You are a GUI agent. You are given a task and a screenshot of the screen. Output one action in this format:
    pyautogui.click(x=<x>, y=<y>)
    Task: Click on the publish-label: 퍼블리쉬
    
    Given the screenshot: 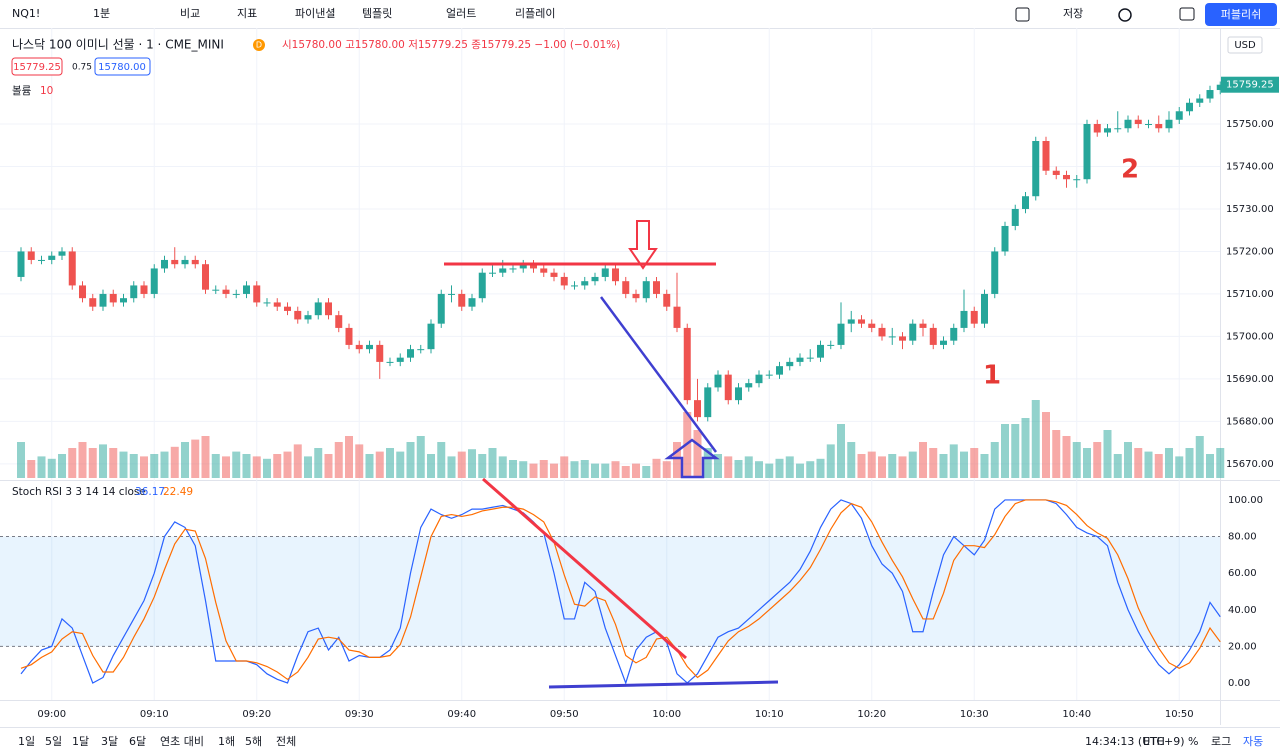 What is the action you would take?
    pyautogui.click(x=1241, y=14)
    